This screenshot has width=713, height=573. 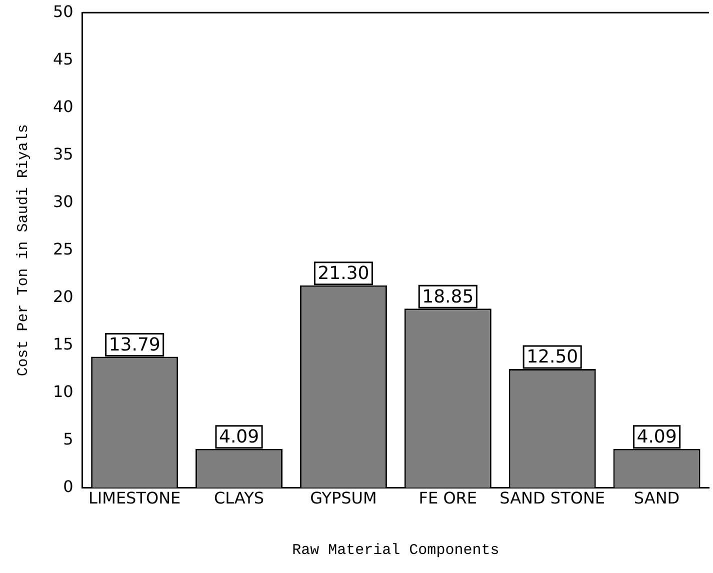 What do you see at coordinates (63, 344) in the screenshot?
I see `y-tick-label: 15` at bounding box center [63, 344].